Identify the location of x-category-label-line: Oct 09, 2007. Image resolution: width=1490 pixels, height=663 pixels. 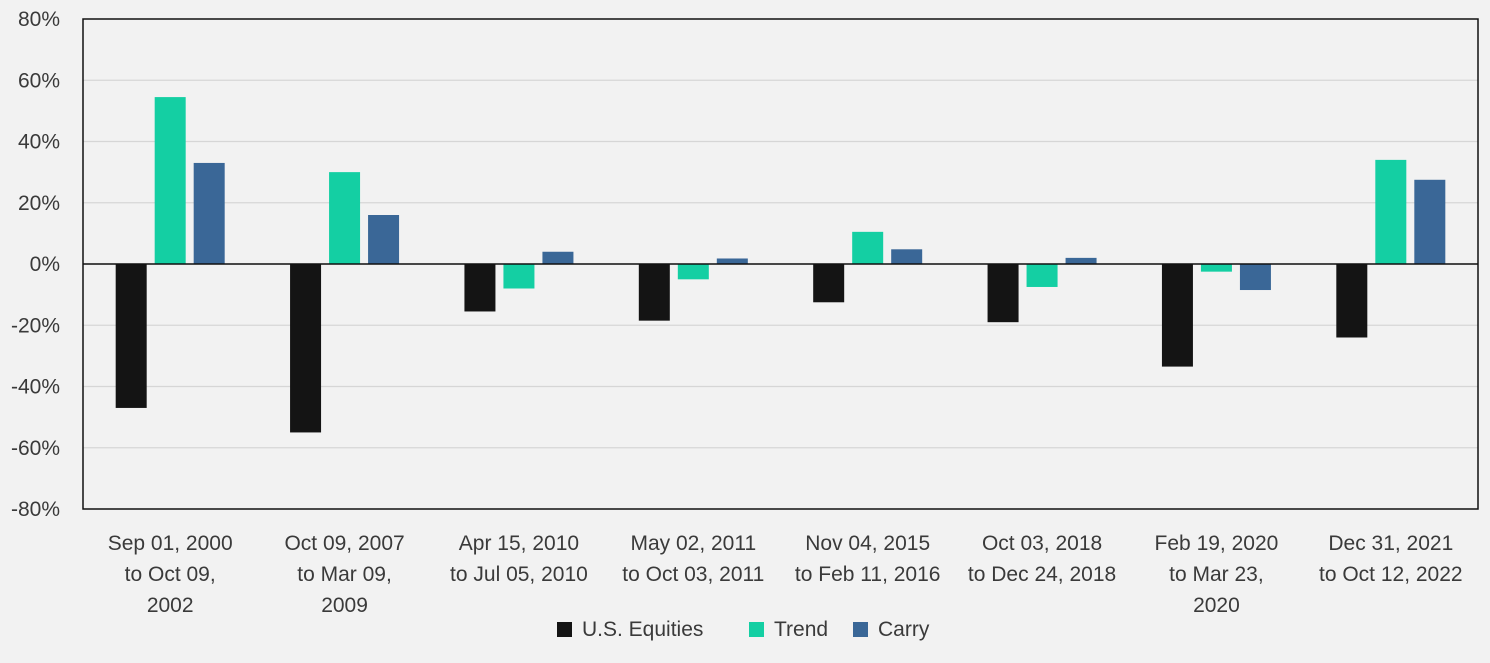
(344, 543).